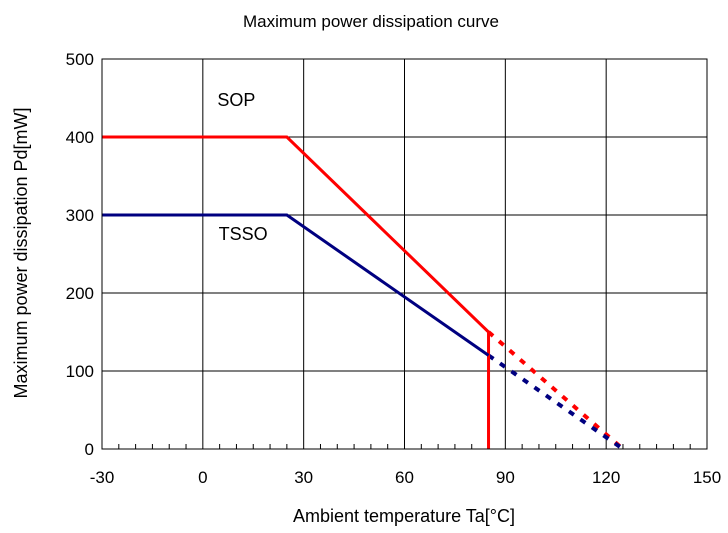 The height and width of the screenshot is (533, 728). Describe the element at coordinates (296, 285) in the screenshot. I see `tsso-line` at that location.